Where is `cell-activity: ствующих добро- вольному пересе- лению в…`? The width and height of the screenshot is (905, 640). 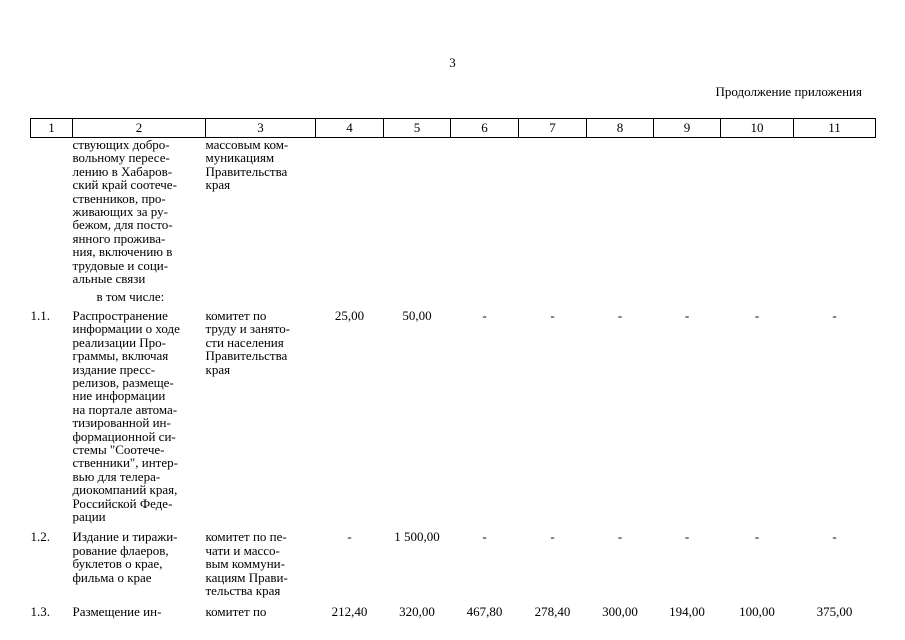
cell-activity: ствующих добро- вольному пересе- лению в… is located at coordinates (124, 212).